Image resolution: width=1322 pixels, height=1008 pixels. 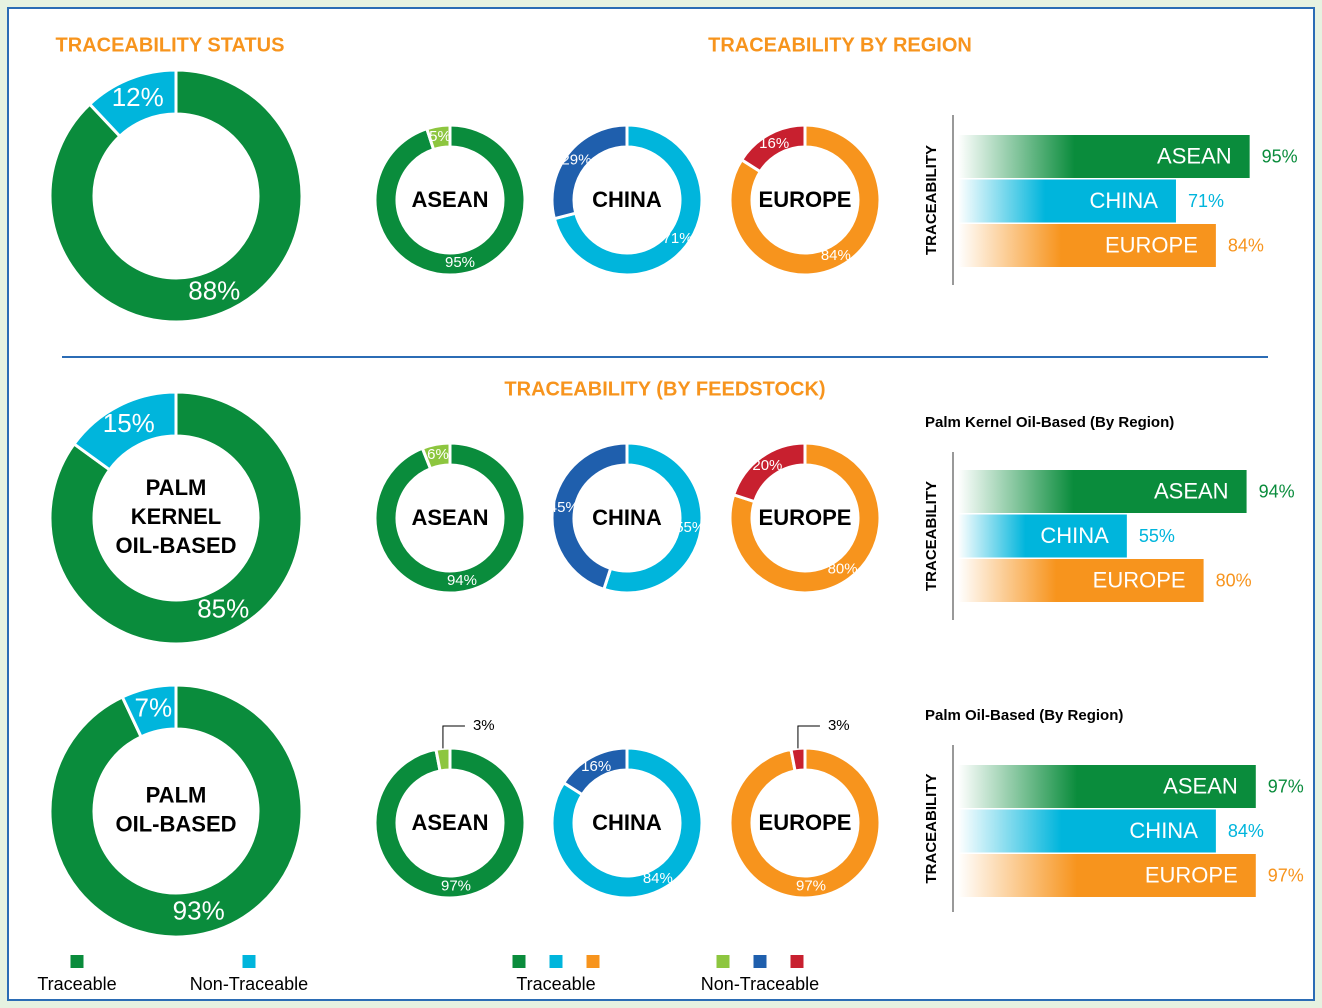 What do you see at coordinates (1157, 536) in the screenshot?
I see `bar-value-label: 55%` at bounding box center [1157, 536].